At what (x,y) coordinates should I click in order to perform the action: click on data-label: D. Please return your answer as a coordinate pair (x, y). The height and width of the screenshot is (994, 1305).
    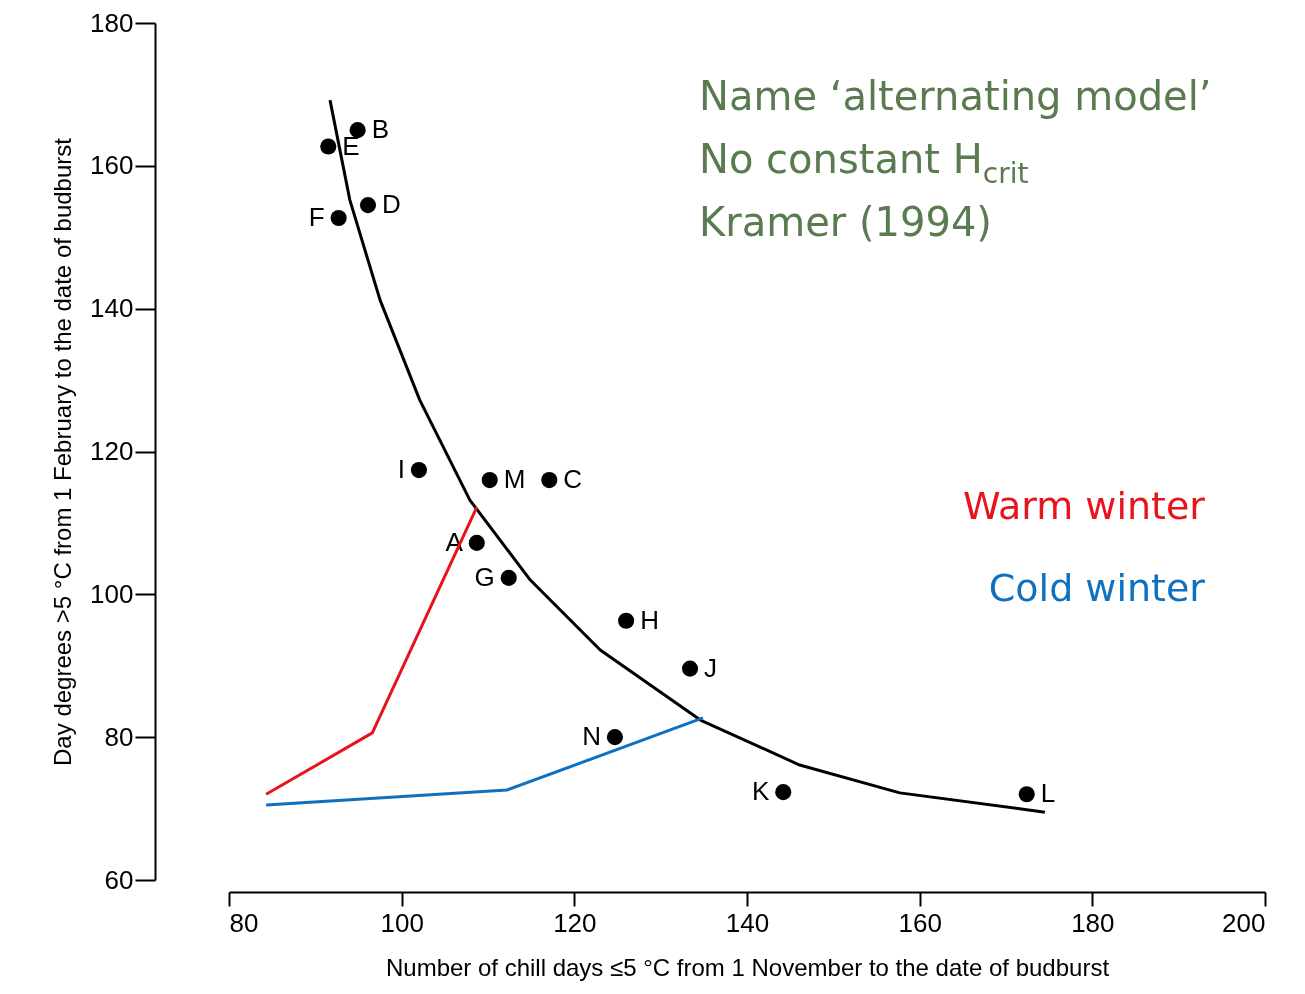
    Looking at the image, I should click on (391, 204).